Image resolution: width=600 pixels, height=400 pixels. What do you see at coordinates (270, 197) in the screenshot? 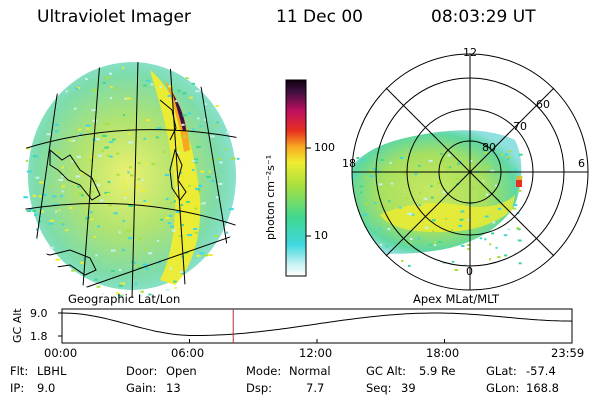
I see `colorbar-unit-label: photon cm⁻²s⁻¹` at bounding box center [270, 197].